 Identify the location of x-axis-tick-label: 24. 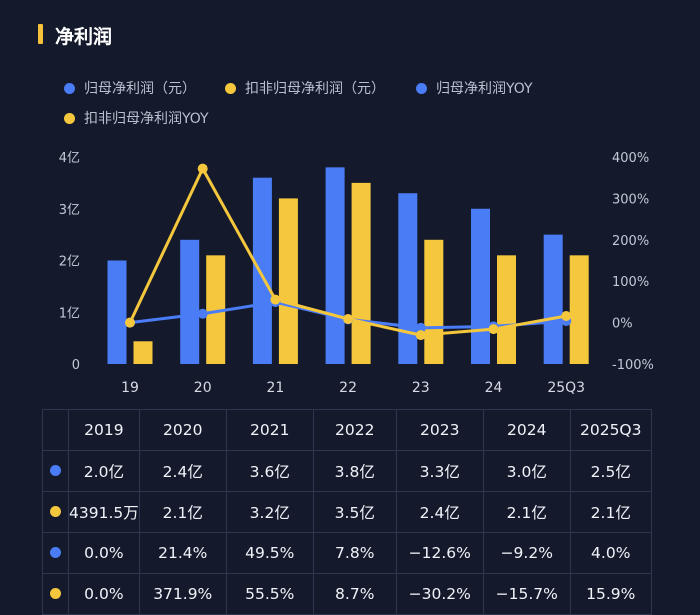
(494, 388).